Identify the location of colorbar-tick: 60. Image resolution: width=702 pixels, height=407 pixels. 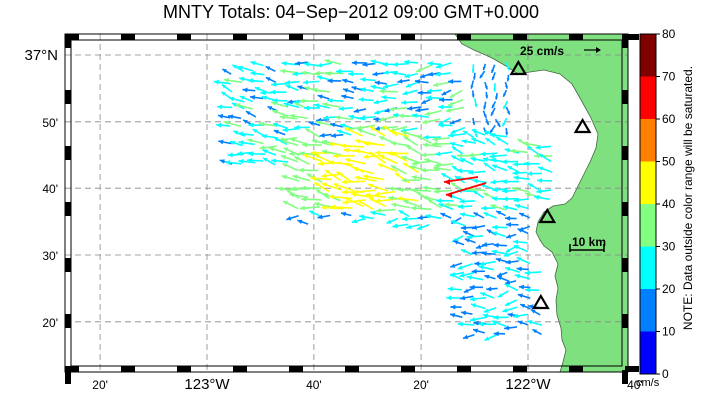
(669, 119).